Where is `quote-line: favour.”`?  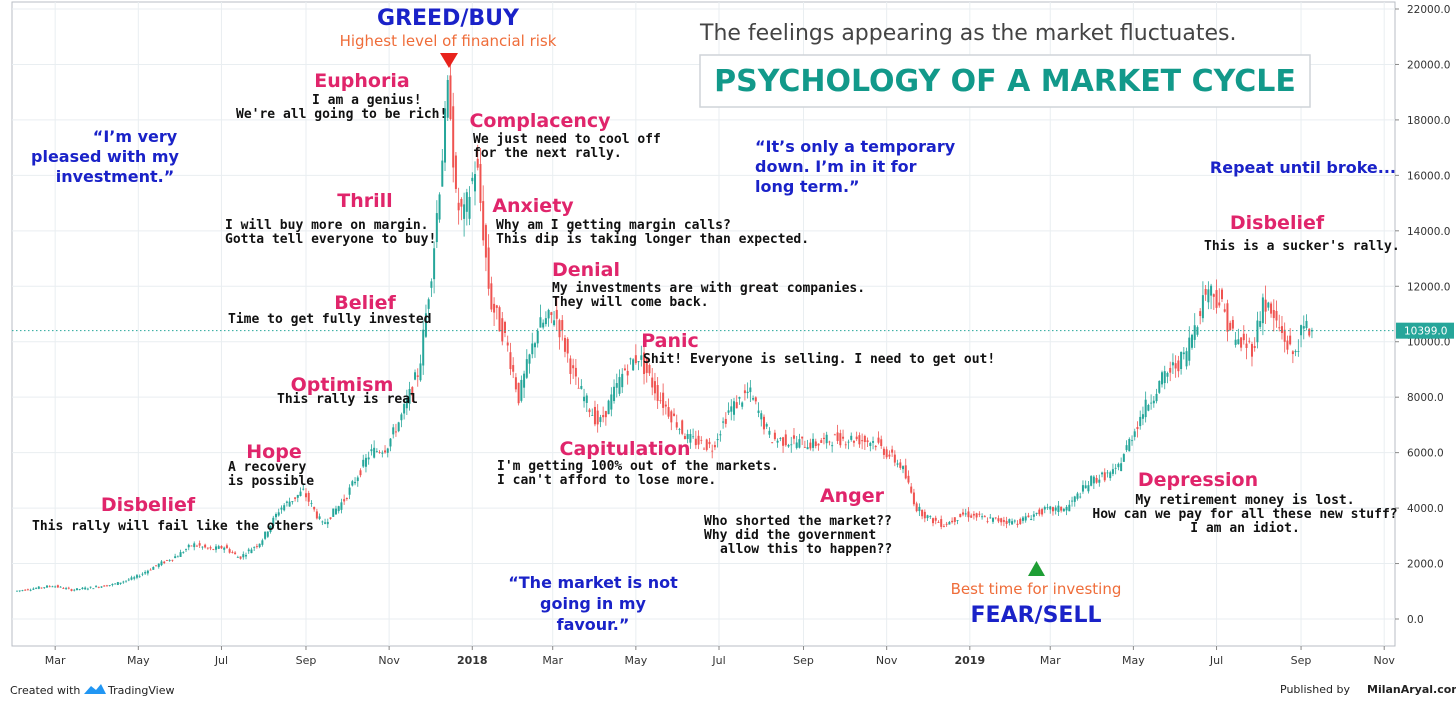
quote-line: favour.” is located at coordinates (593, 624).